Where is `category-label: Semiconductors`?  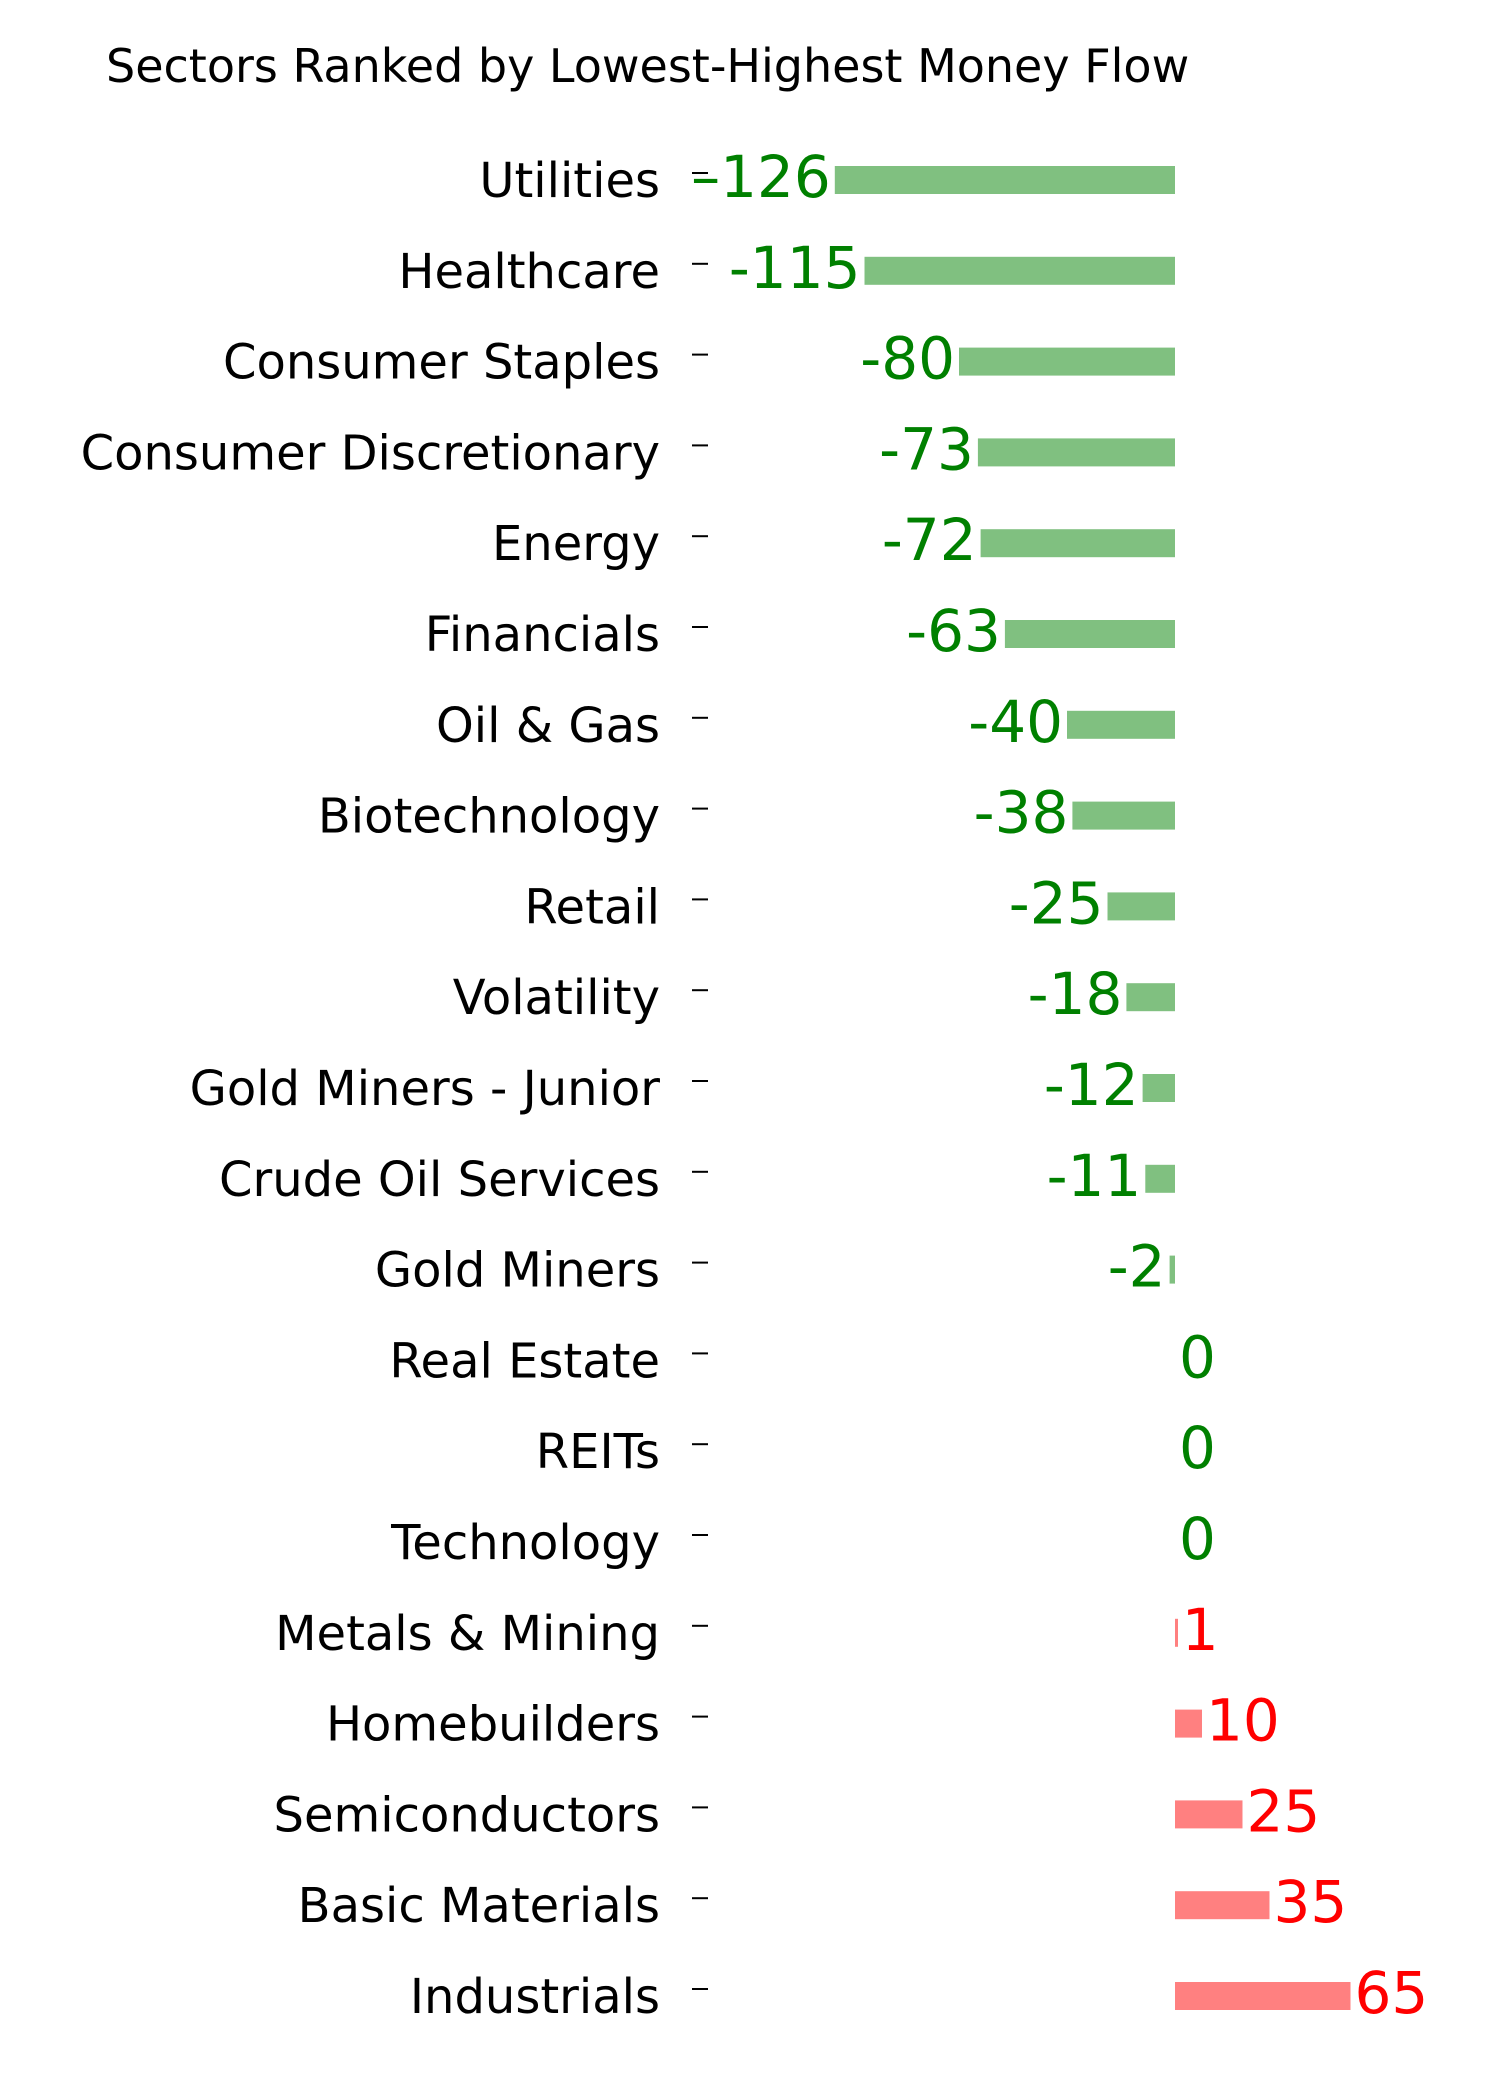 category-label: Semiconductors is located at coordinates (467, 1815).